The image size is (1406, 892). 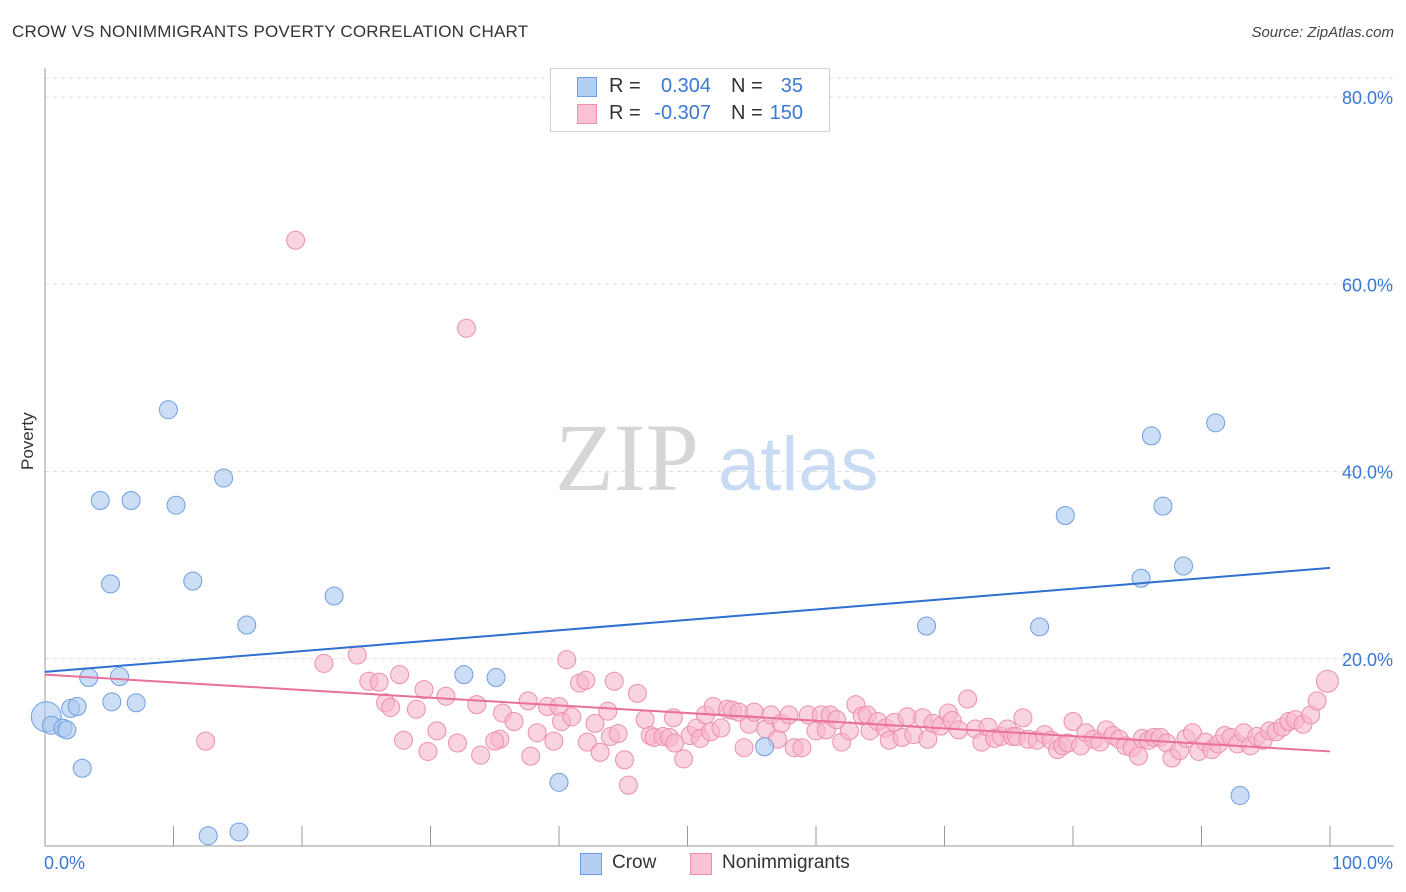 What do you see at coordinates (687, 619) in the screenshot?
I see `crow-trend-line` at bounding box center [687, 619].